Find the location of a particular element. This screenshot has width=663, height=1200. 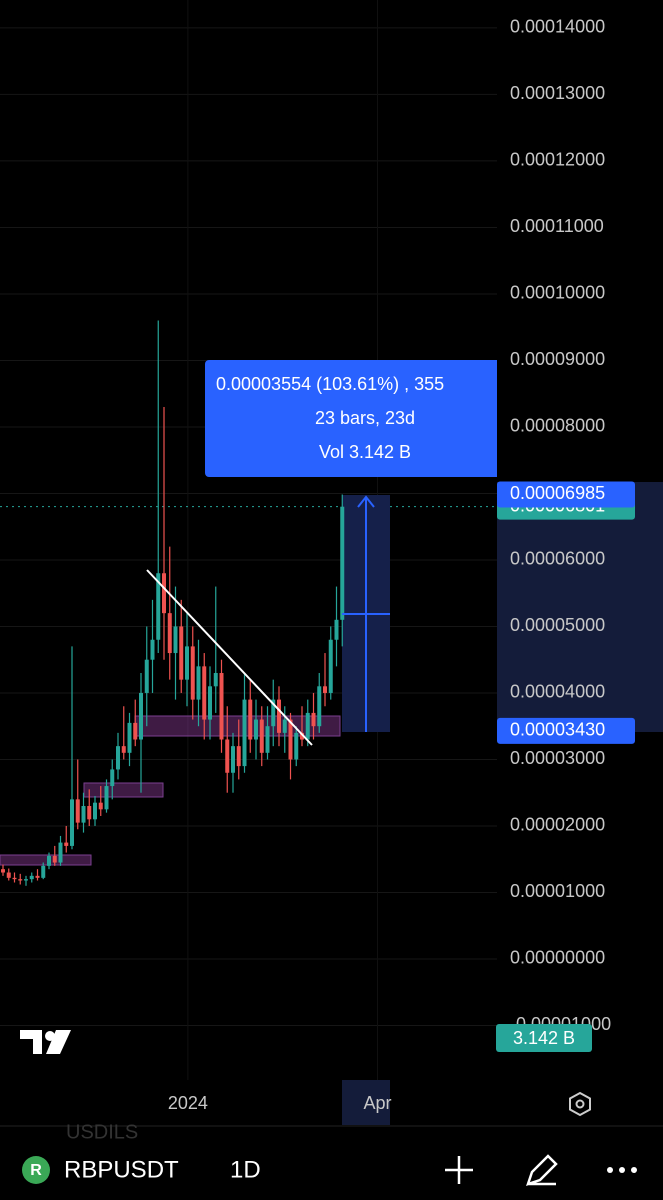

measure-tooltip-bg is located at coordinates (351, 418).